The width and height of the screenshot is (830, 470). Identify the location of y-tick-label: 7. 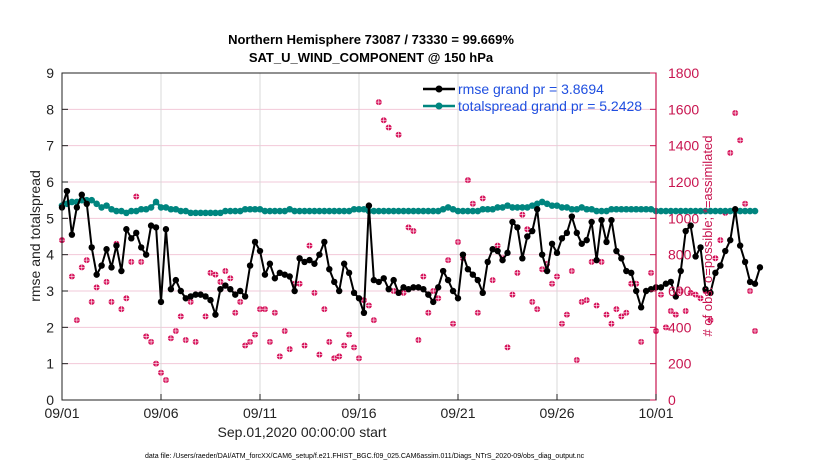
(50, 146).